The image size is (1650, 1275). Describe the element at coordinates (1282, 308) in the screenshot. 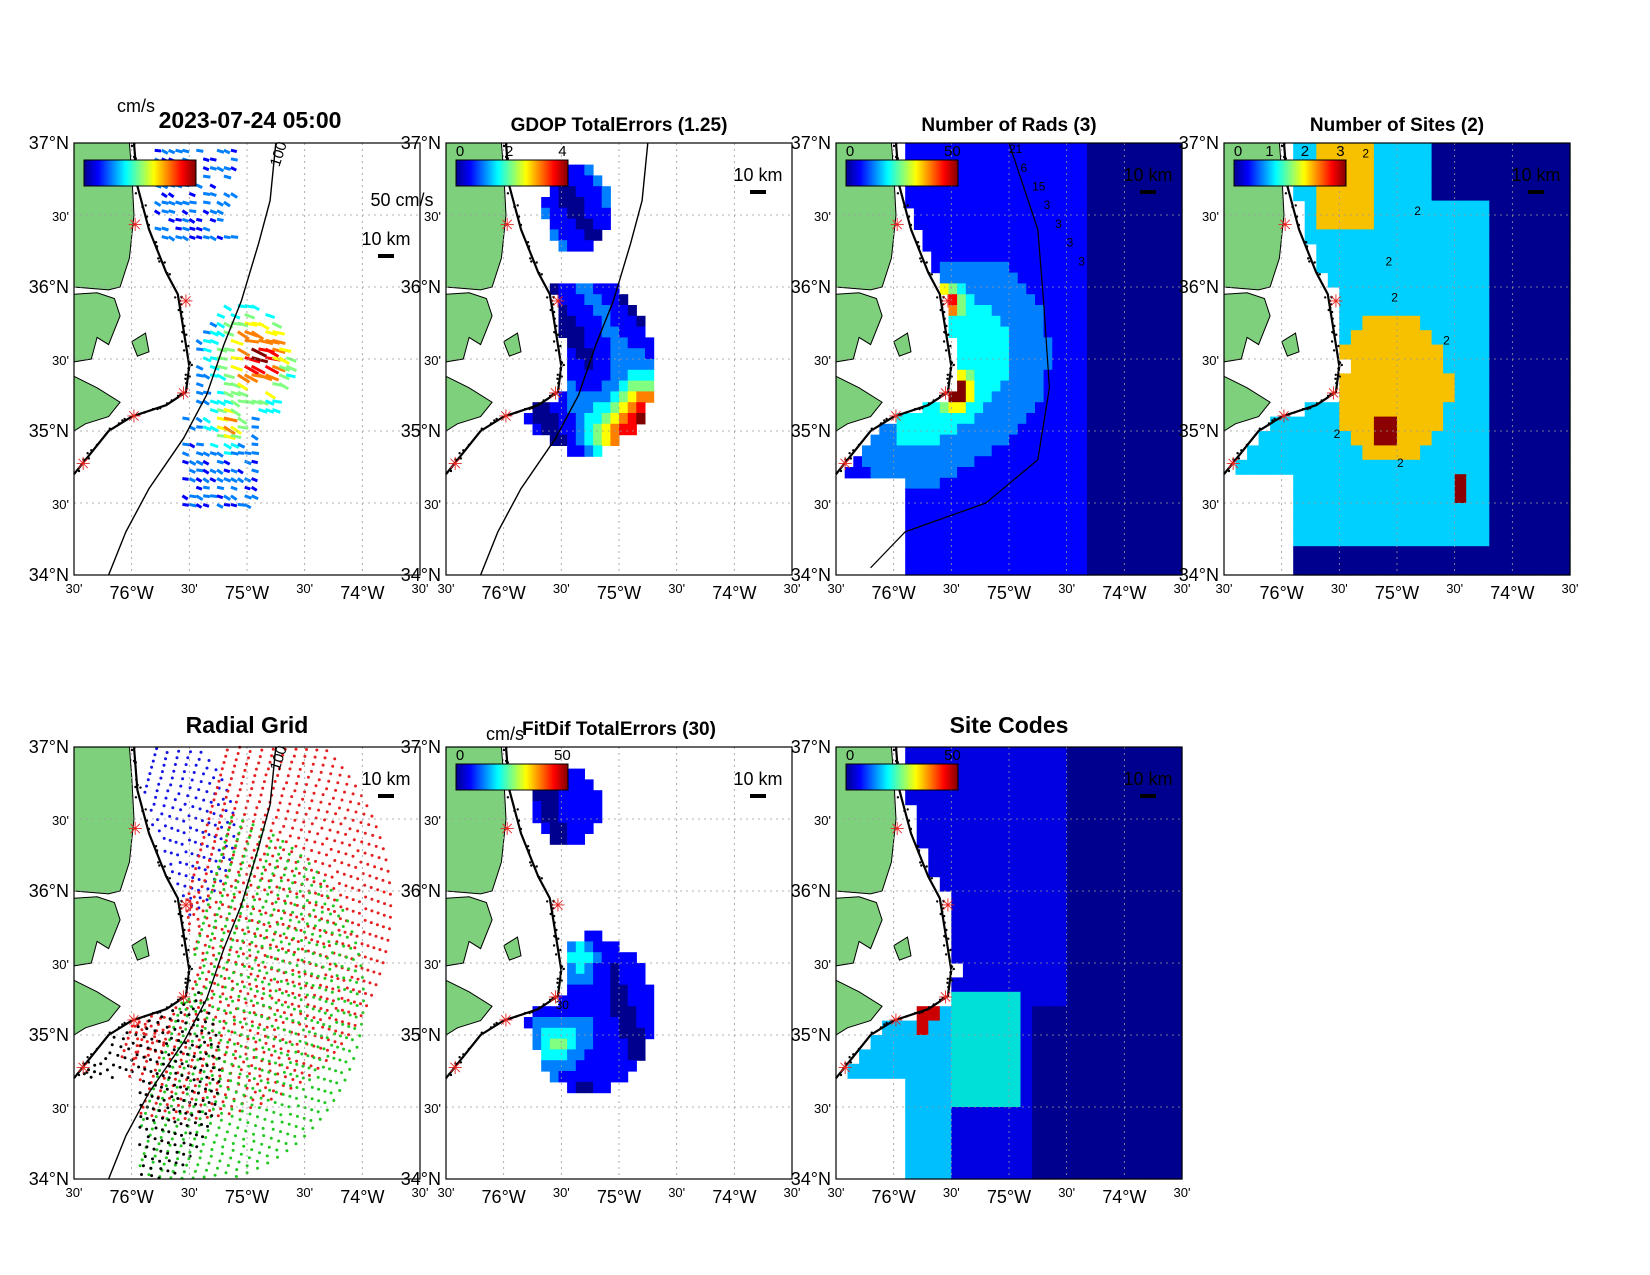

I see `coastline` at that location.